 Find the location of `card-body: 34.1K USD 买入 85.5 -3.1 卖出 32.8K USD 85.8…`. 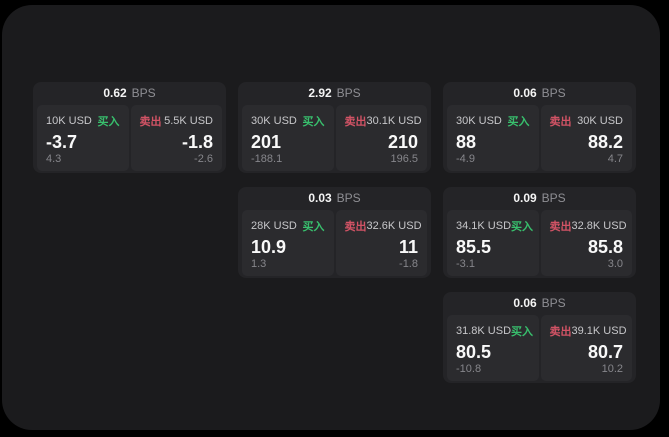

card-body: 34.1K USD 买入 85.5 -3.1 卖出 32.8K USD 85.8… is located at coordinates (539, 245).